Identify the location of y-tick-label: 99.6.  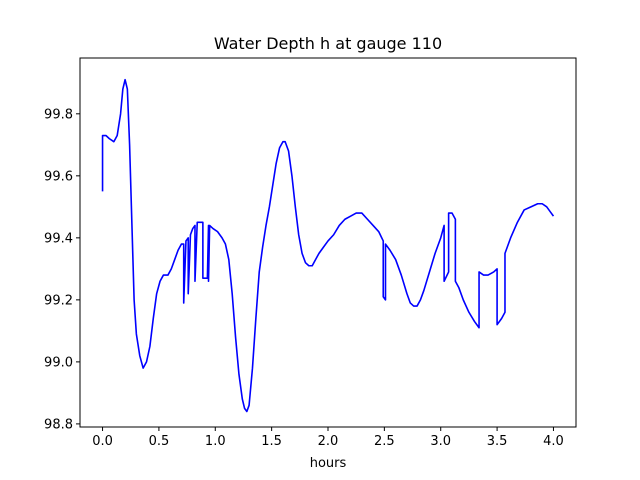
(58, 176).